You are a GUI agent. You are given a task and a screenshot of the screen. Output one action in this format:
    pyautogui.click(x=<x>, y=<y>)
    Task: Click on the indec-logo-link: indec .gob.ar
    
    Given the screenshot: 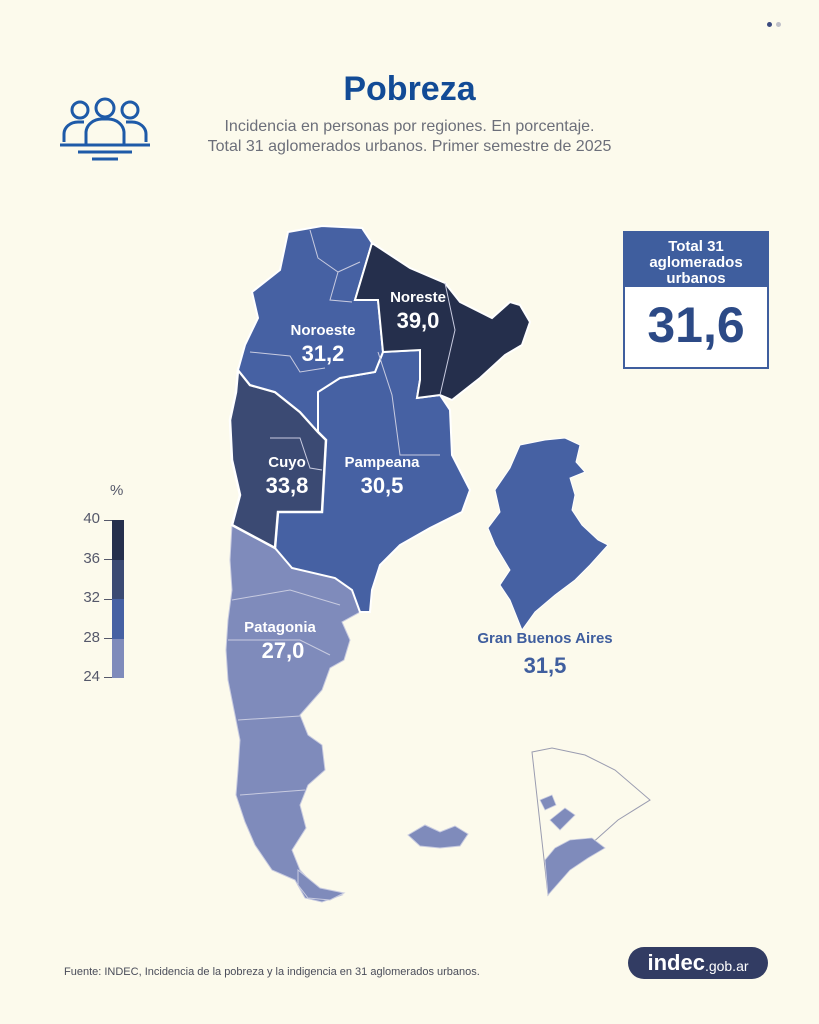 What is the action you would take?
    pyautogui.click(x=698, y=963)
    